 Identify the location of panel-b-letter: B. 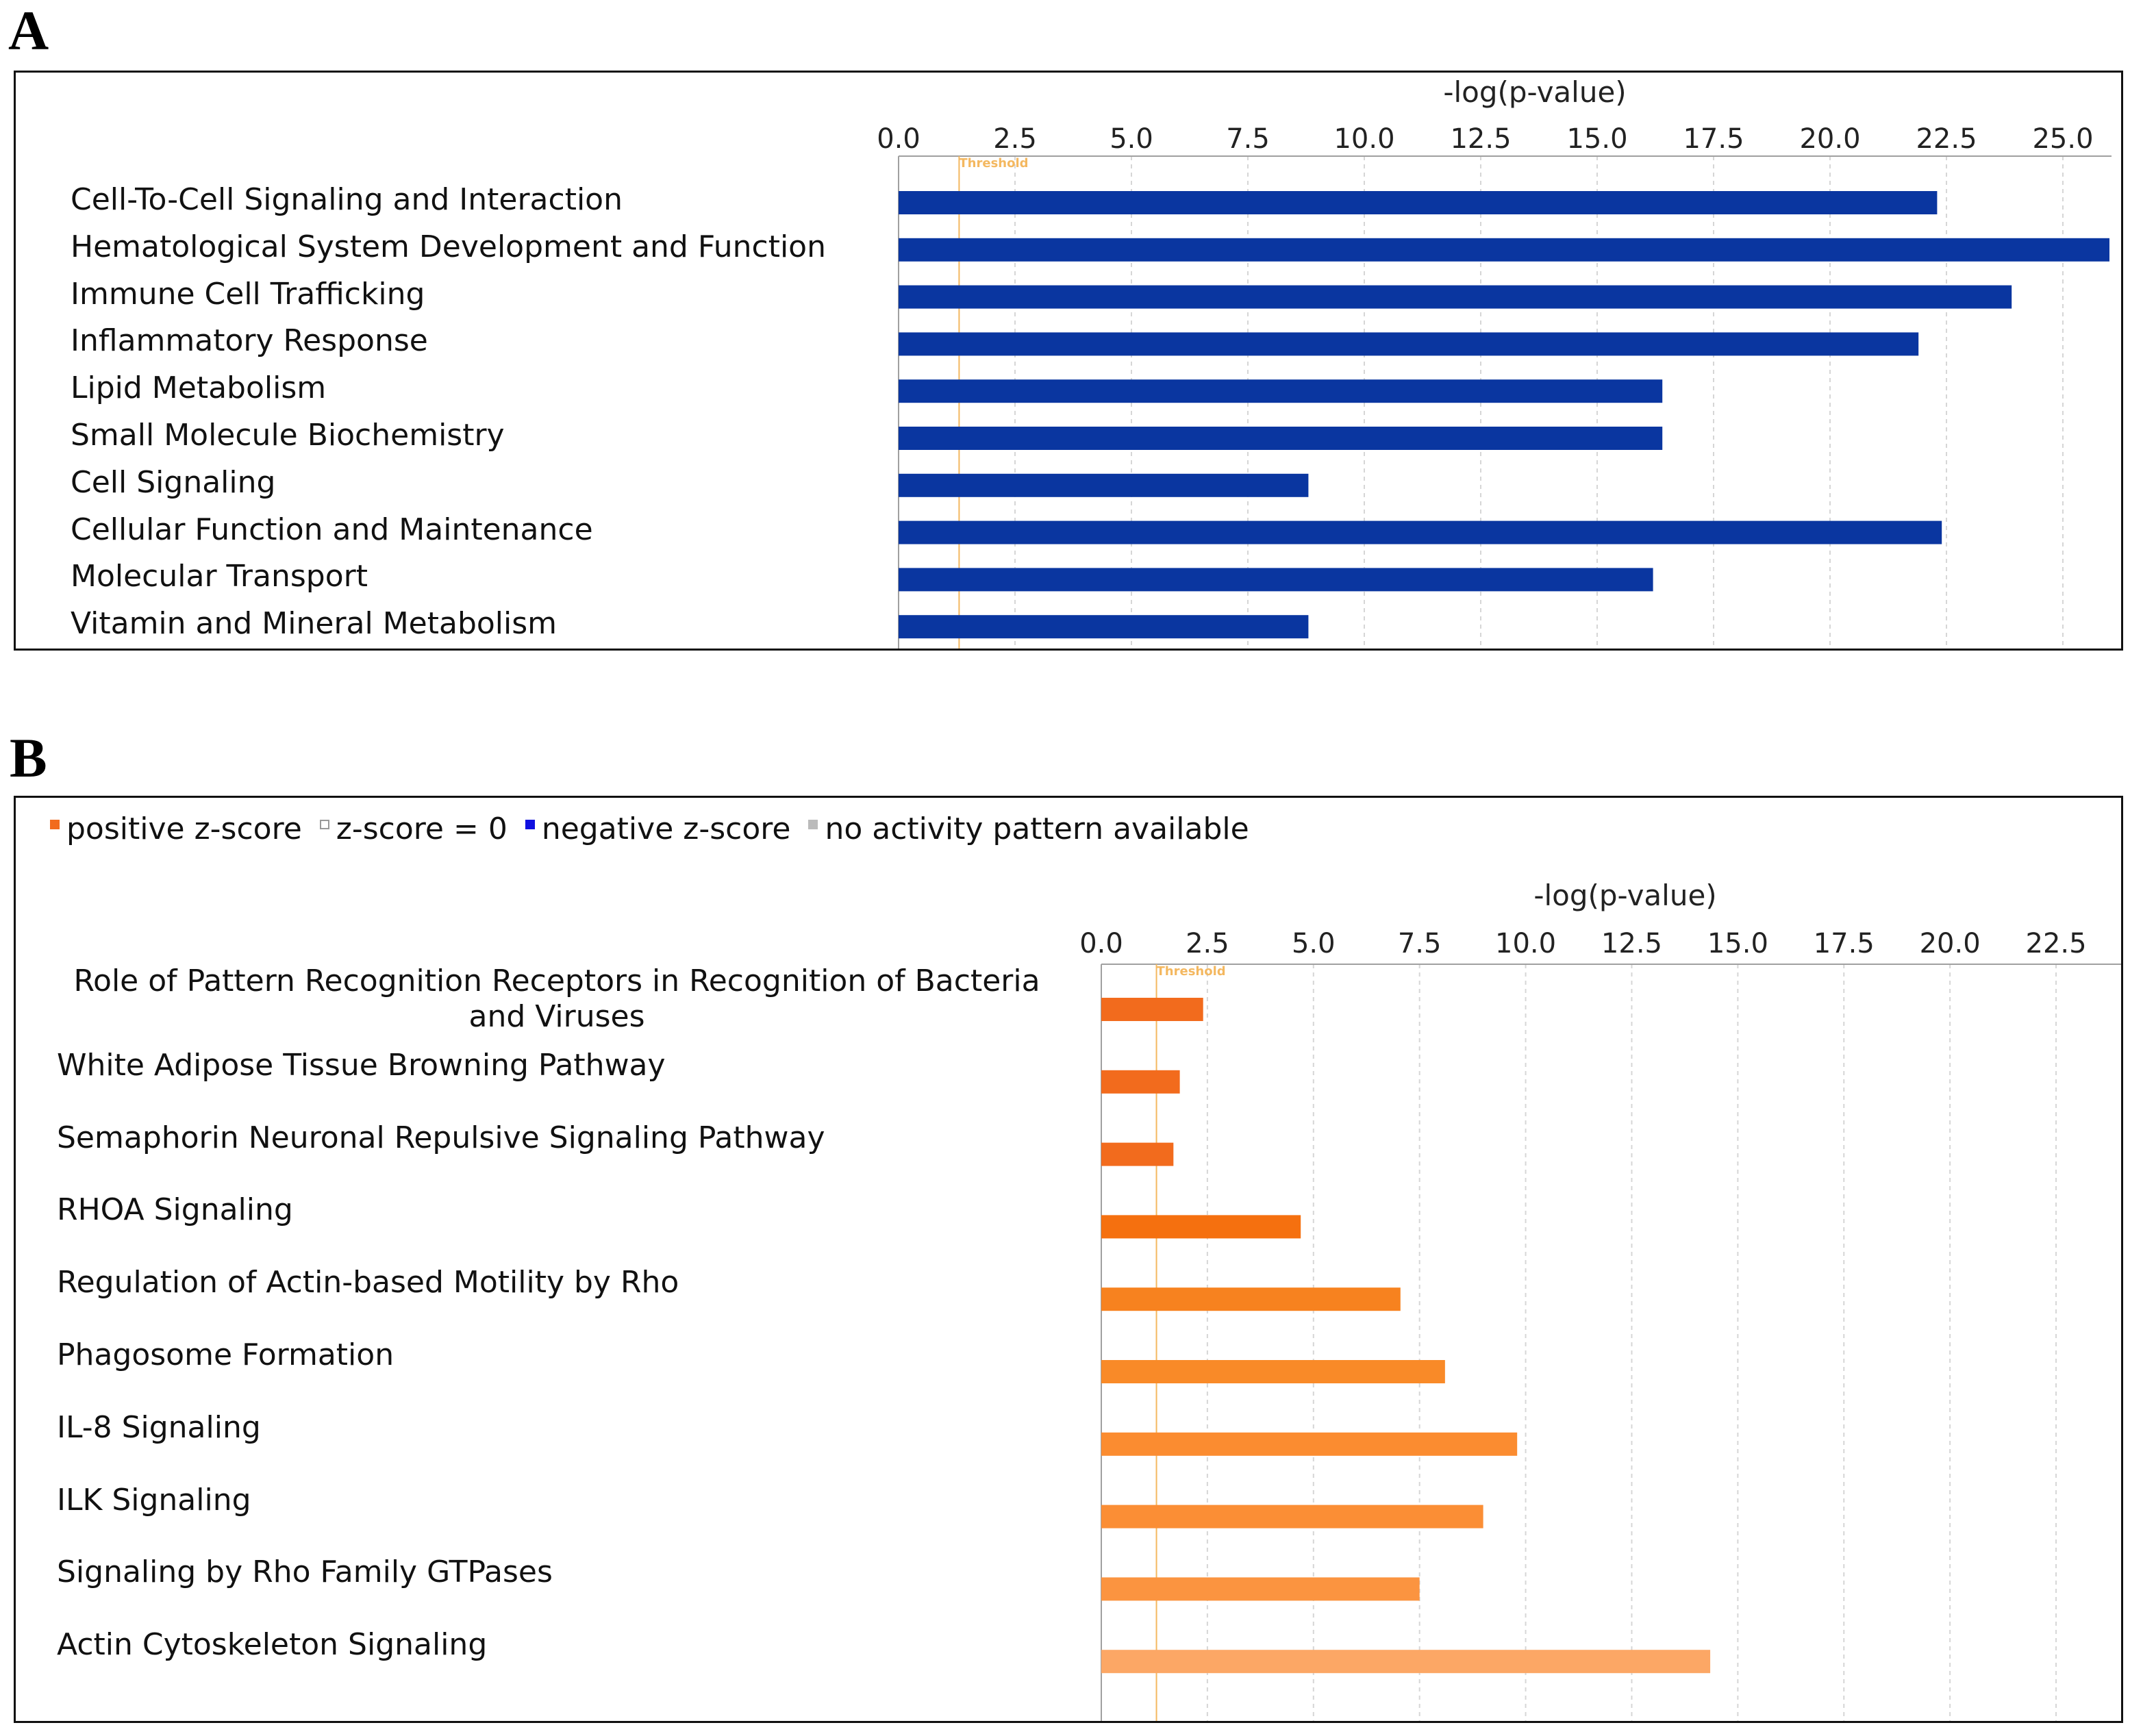
(28, 758).